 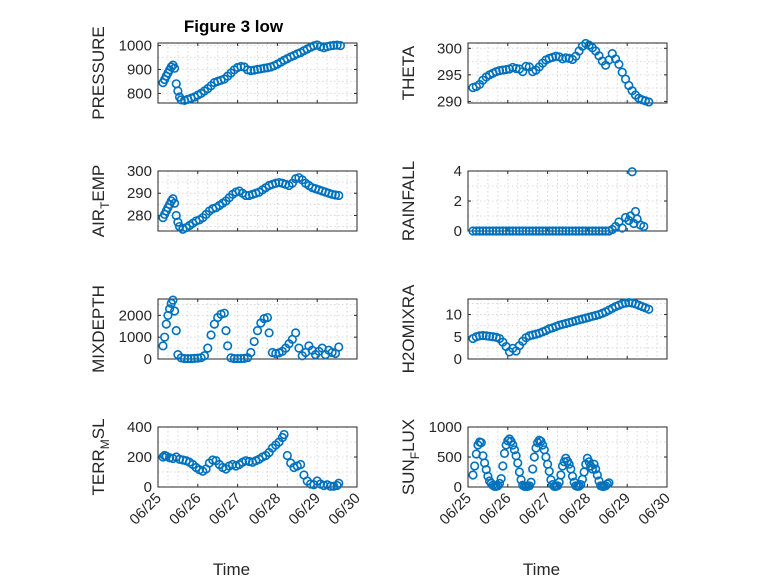 I want to click on y-tick-label: 1000, so click(x=135, y=45).